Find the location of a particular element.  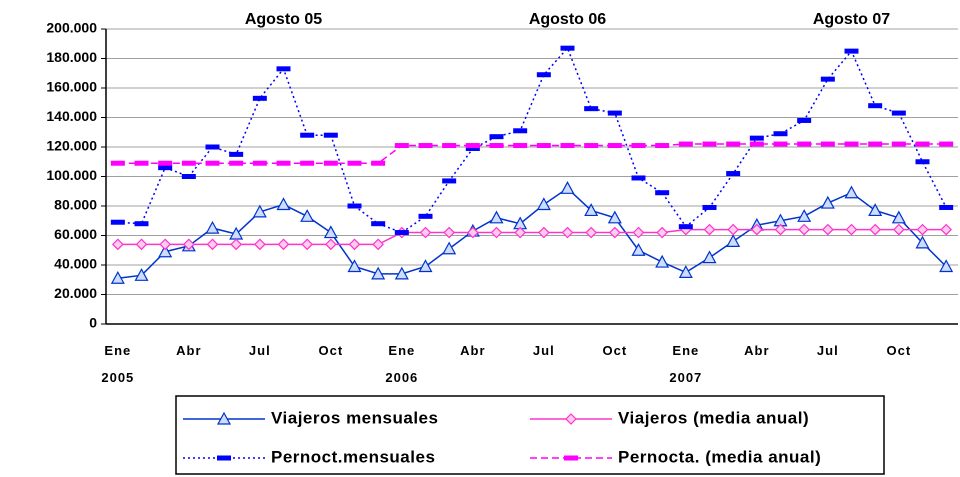

x-tick-label: Ene 2006 is located at coordinates (401, 364).